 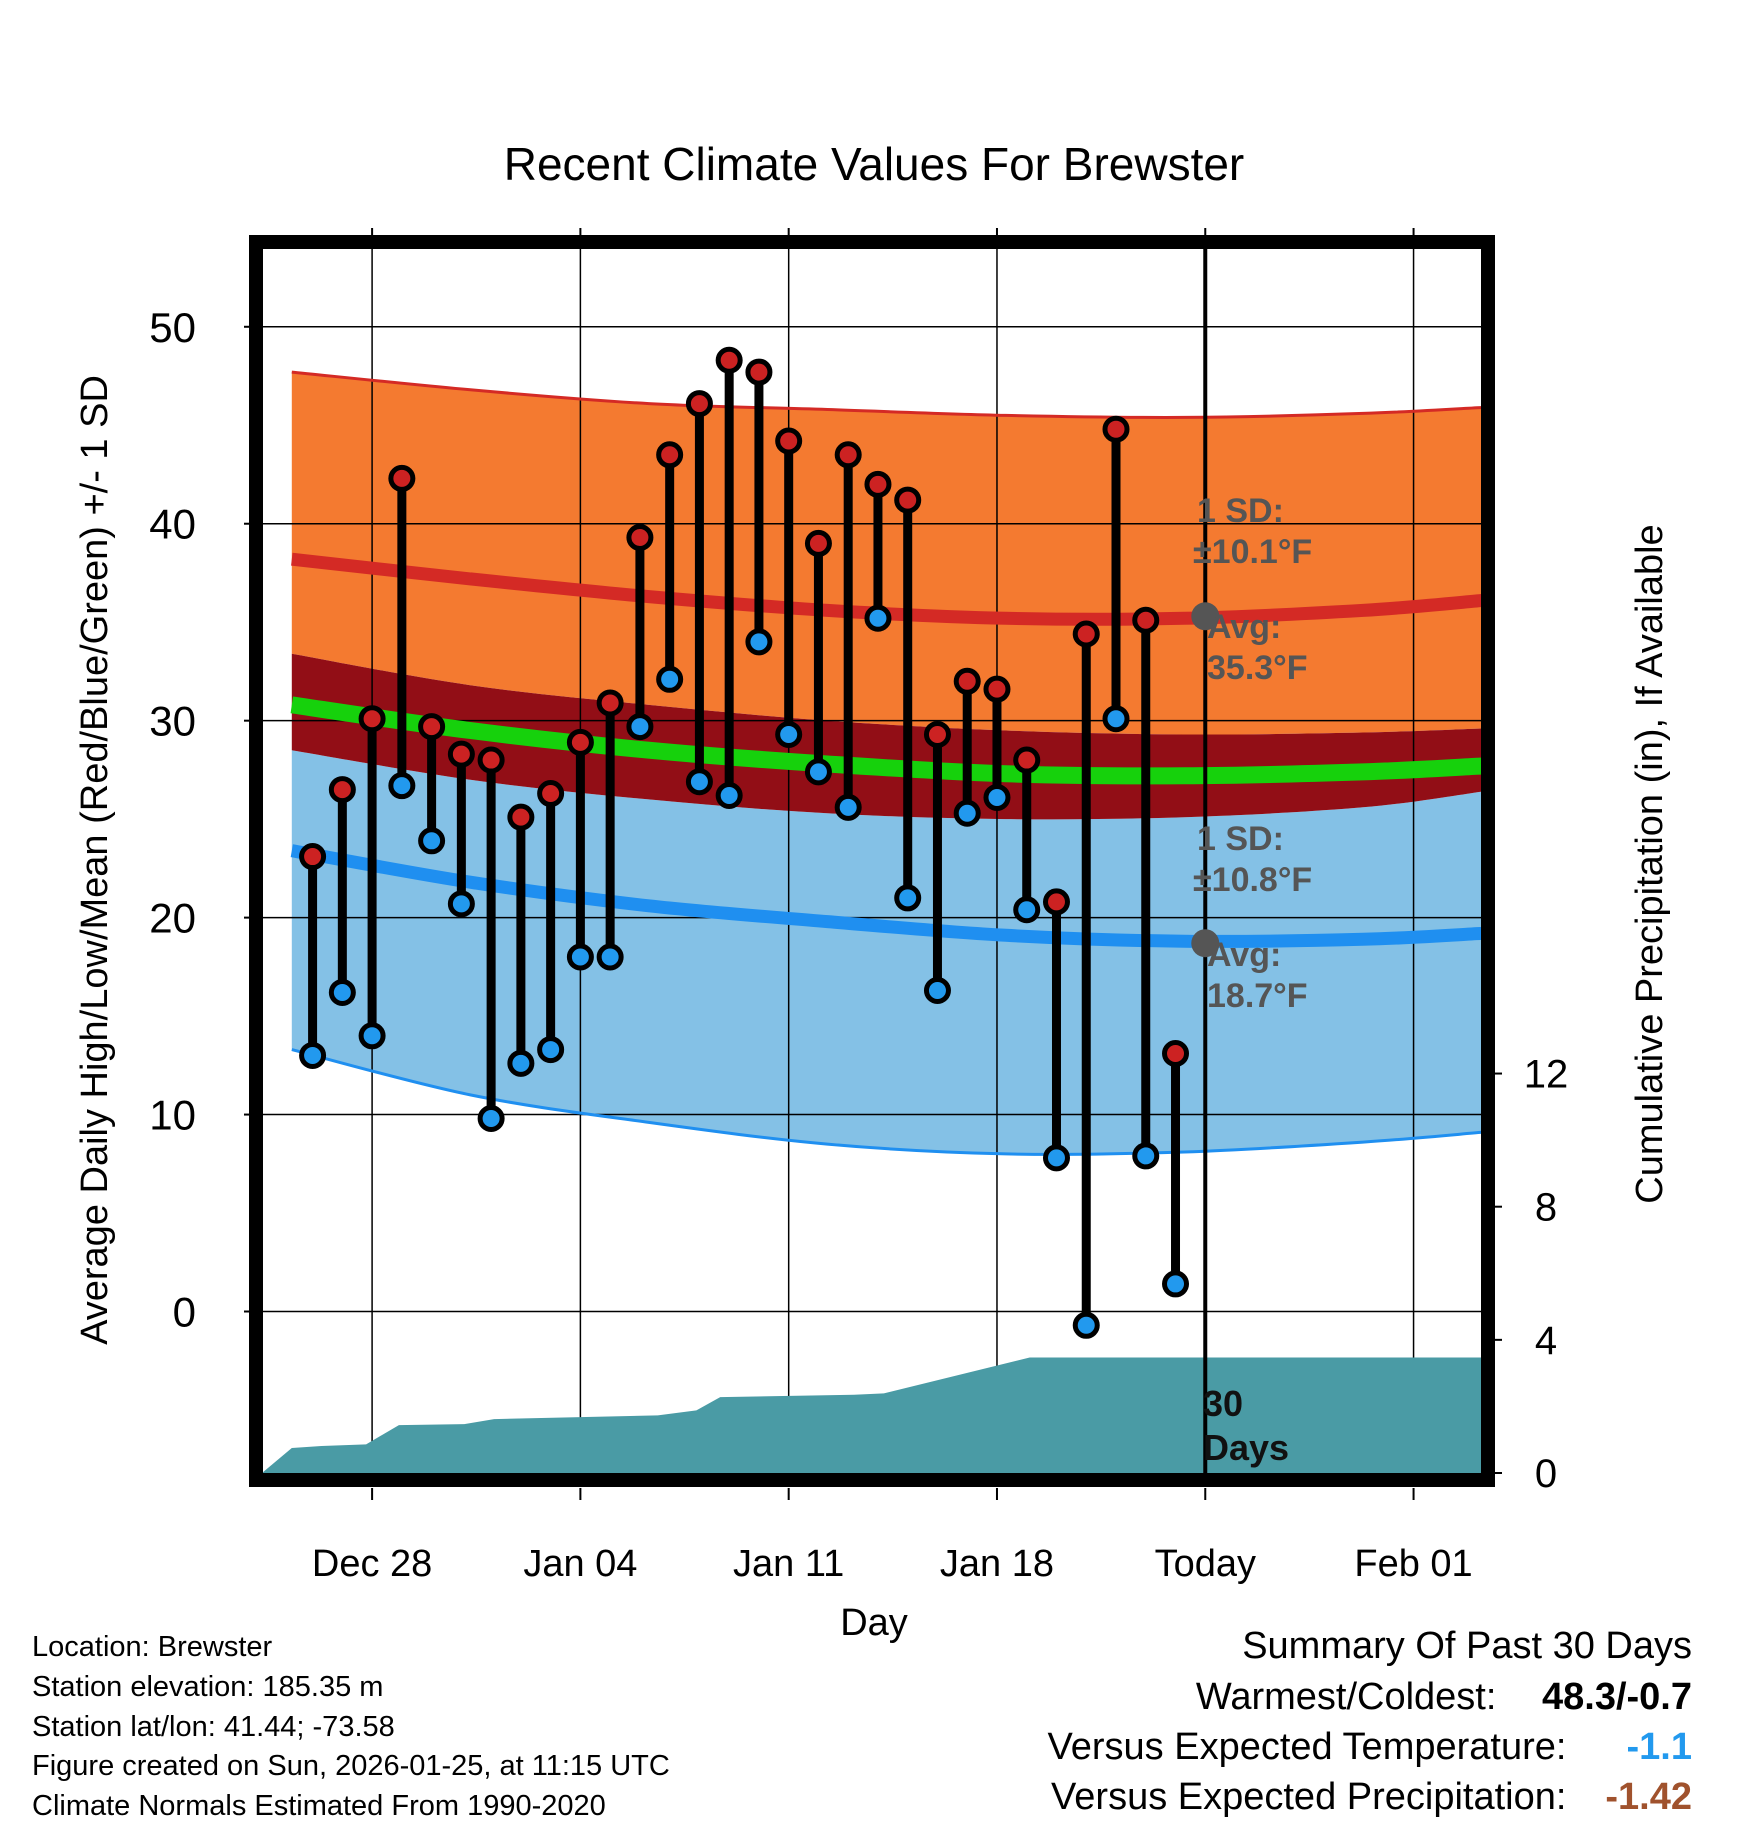 What do you see at coordinates (1370, 1747) in the screenshot?
I see `summary-temp-row: Versus Expected Temperature: -1.1` at bounding box center [1370, 1747].